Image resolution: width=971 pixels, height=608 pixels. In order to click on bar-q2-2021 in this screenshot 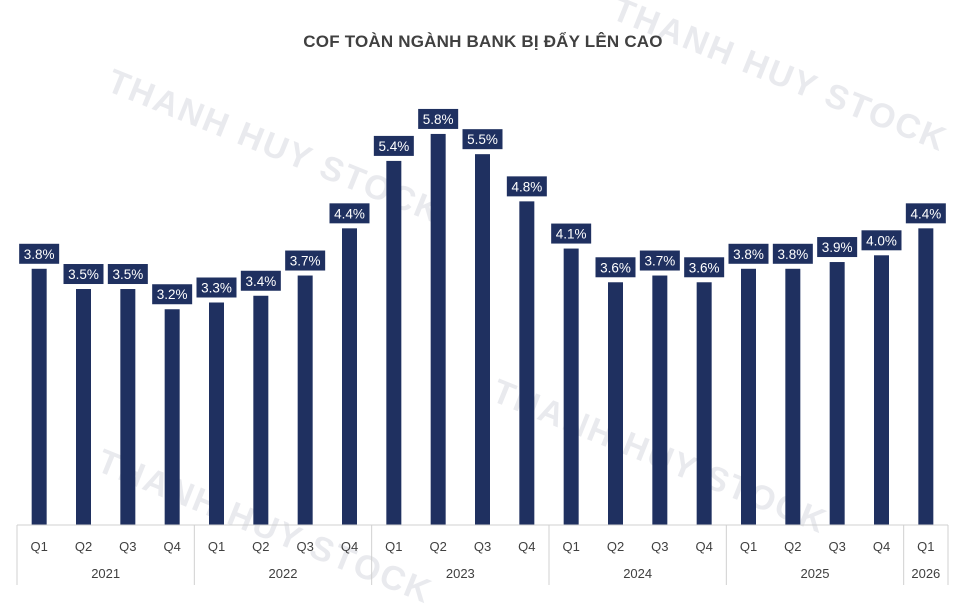, I will do `click(83, 407)`.